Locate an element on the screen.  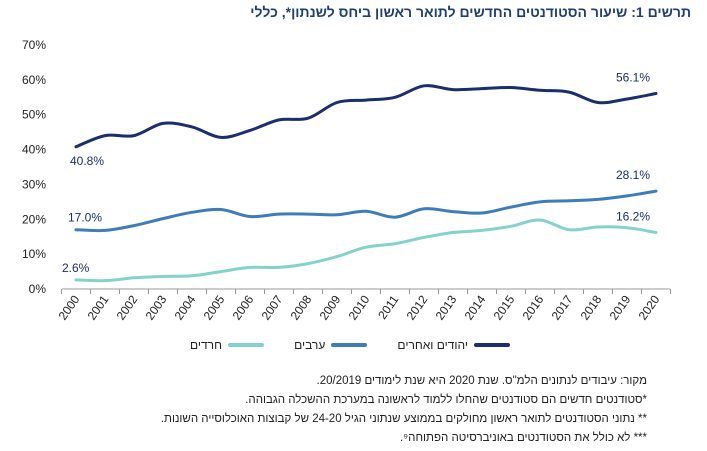
x-tick-label: 2008 is located at coordinates (301, 307).